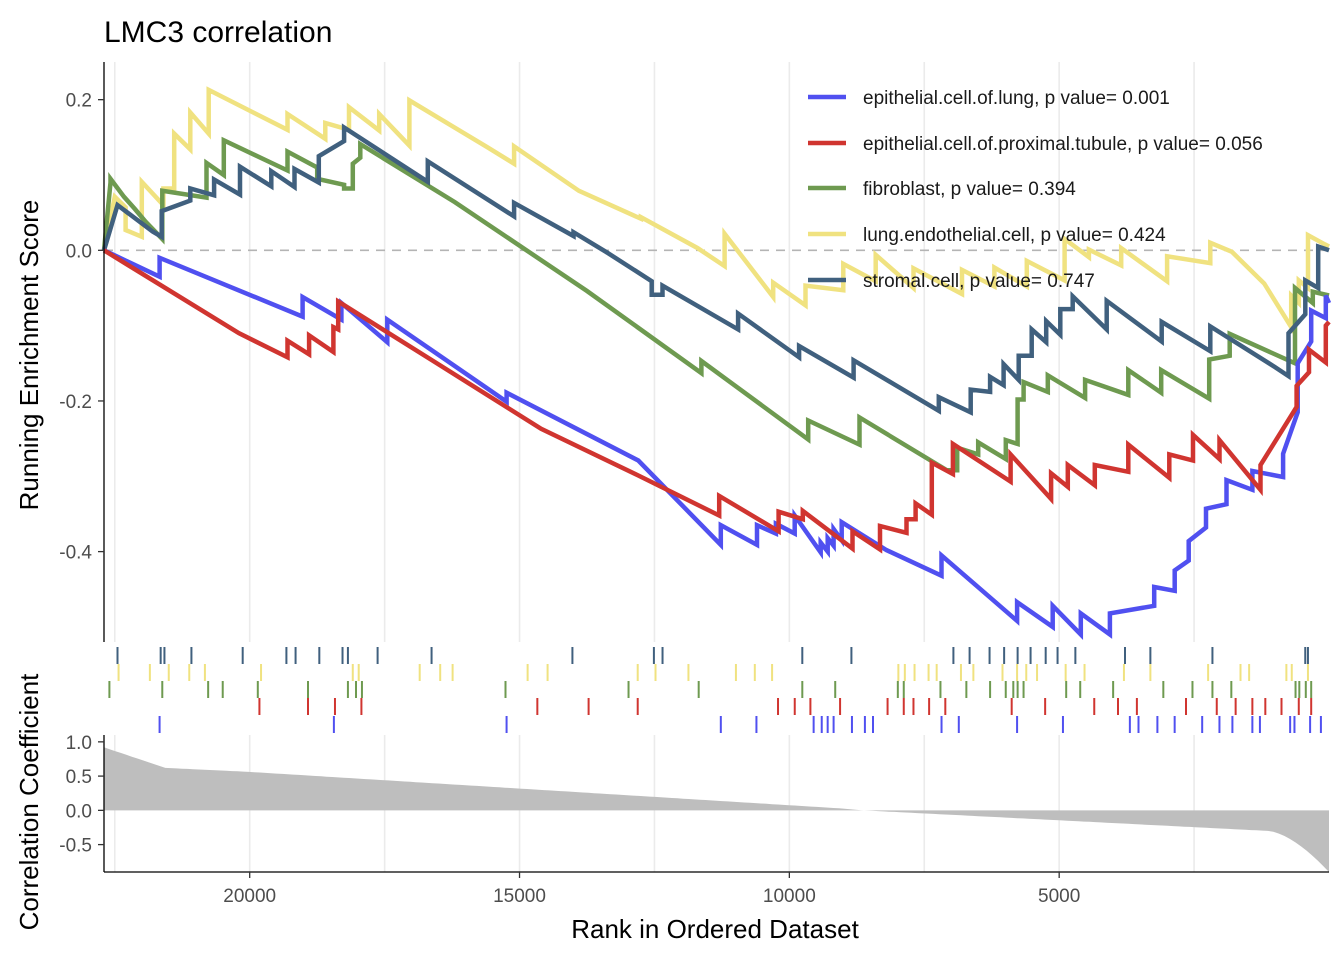 This screenshot has height=960, width=1344. What do you see at coordinates (969, 189) in the screenshot?
I see `legend-label-fibro: fibroblast, p value= 0.394` at bounding box center [969, 189].